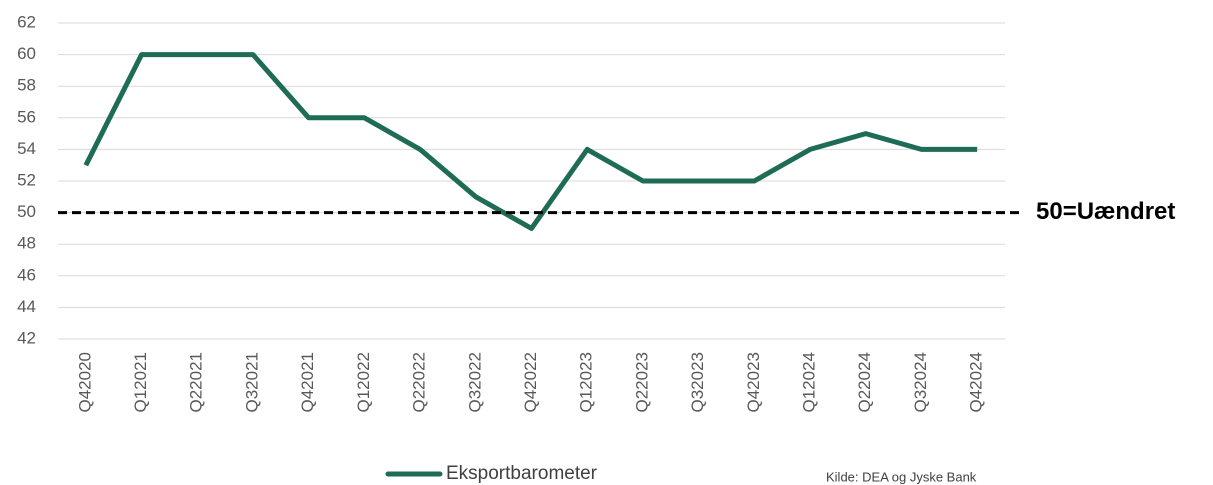 This screenshot has height=485, width=1213. What do you see at coordinates (753, 382) in the screenshot?
I see `x-tick-label: Q42023` at bounding box center [753, 382].